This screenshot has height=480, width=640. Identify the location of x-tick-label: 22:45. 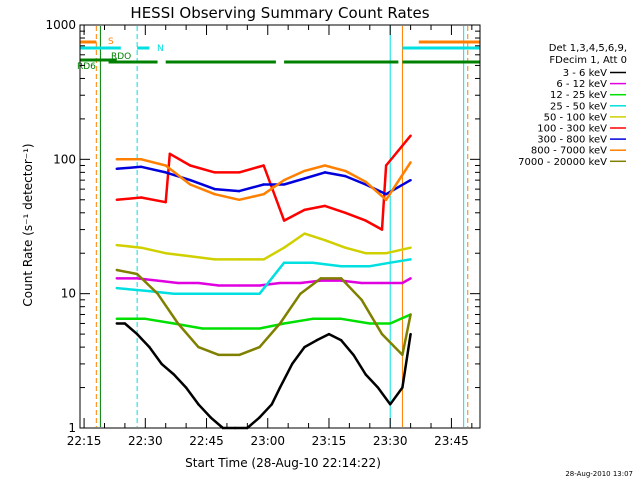
(206, 441).